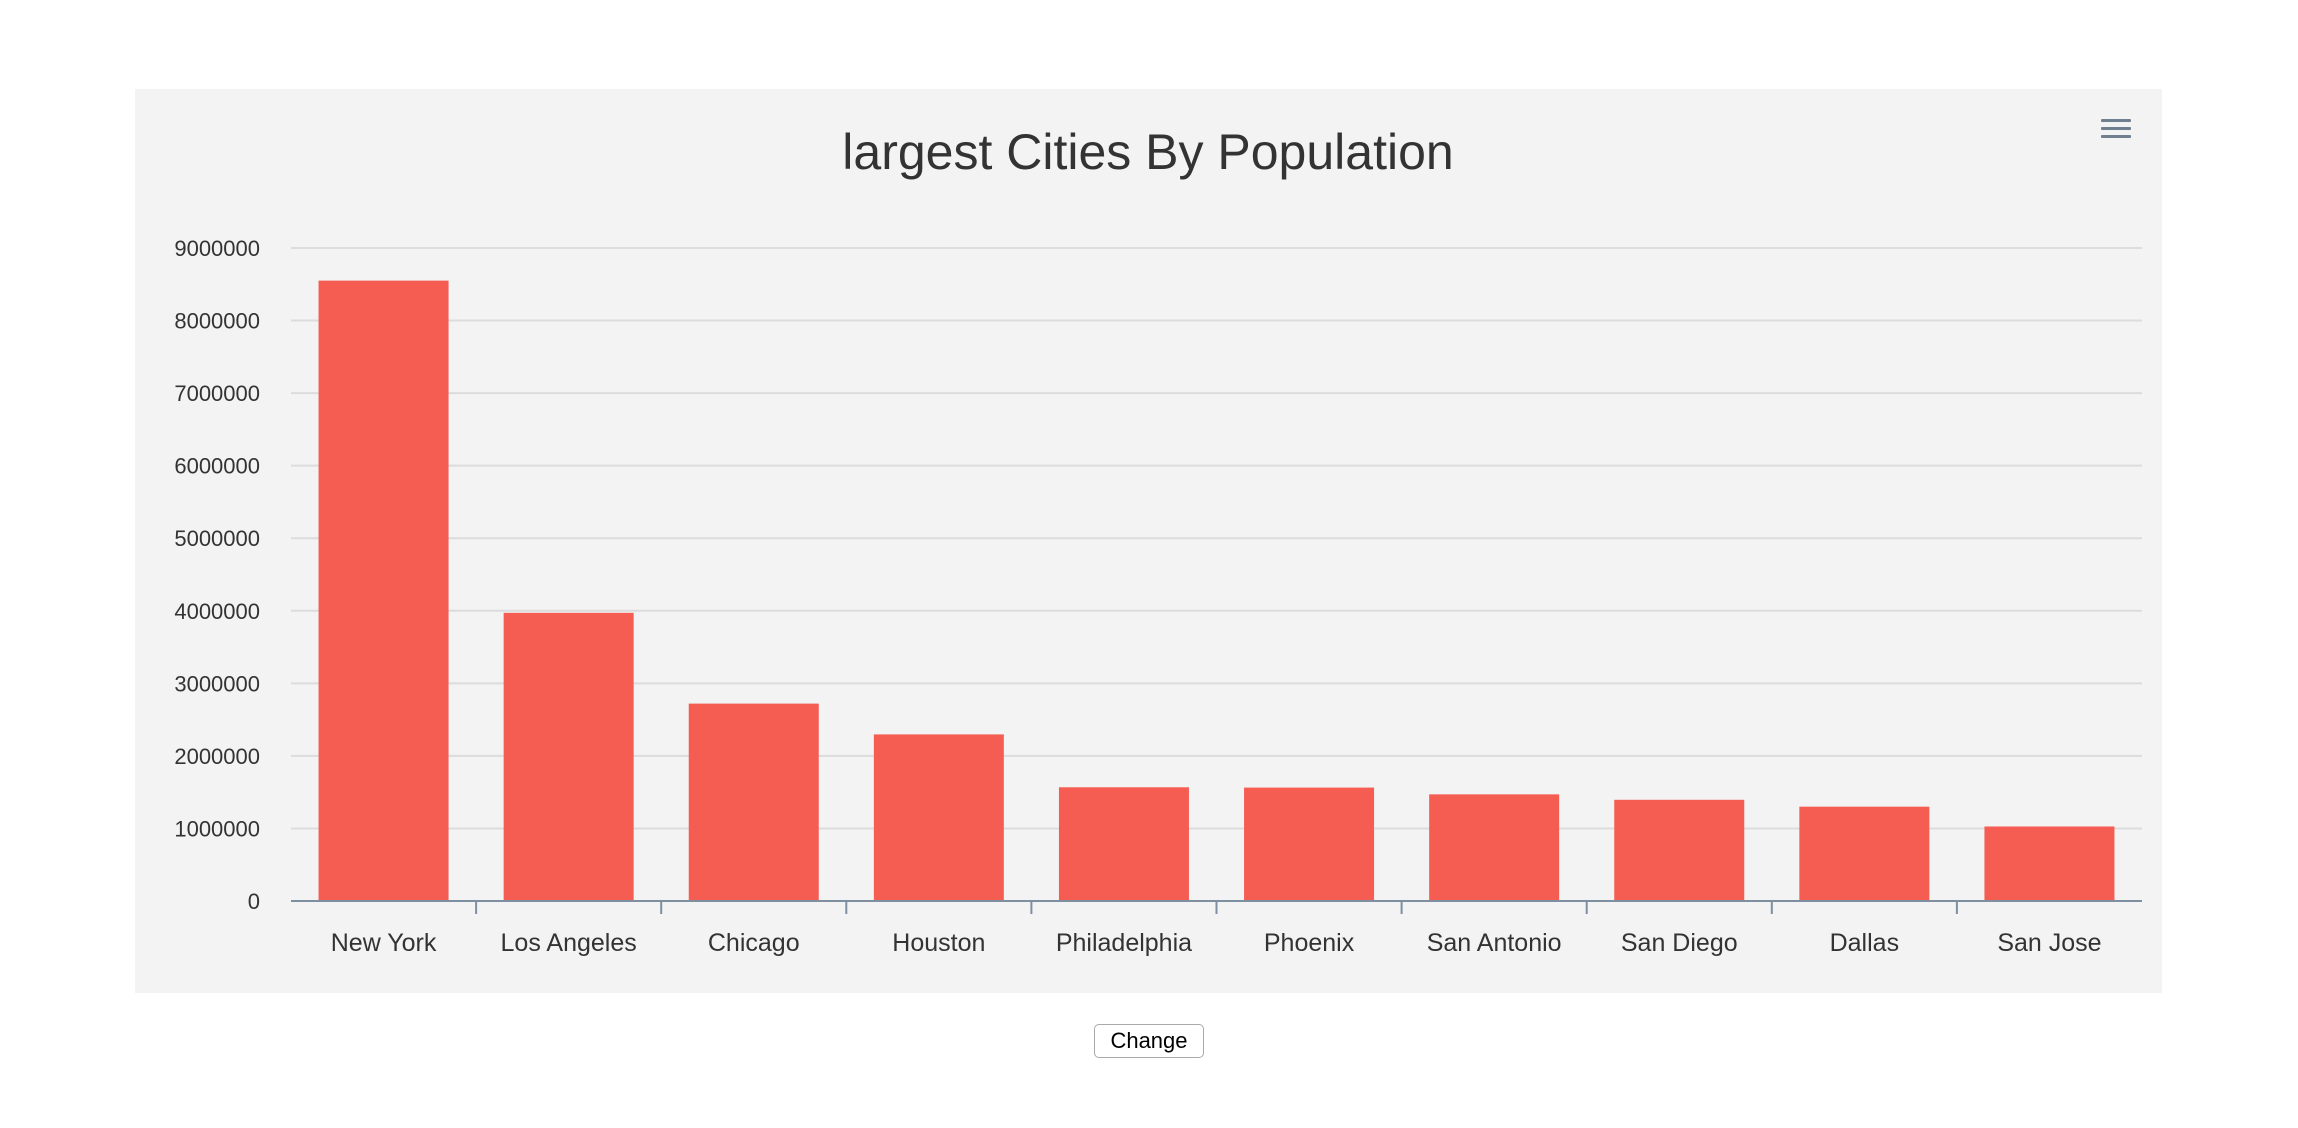 The width and height of the screenshot is (2298, 1128). What do you see at coordinates (1494, 943) in the screenshot?
I see `x-tick-label: San Antonio` at bounding box center [1494, 943].